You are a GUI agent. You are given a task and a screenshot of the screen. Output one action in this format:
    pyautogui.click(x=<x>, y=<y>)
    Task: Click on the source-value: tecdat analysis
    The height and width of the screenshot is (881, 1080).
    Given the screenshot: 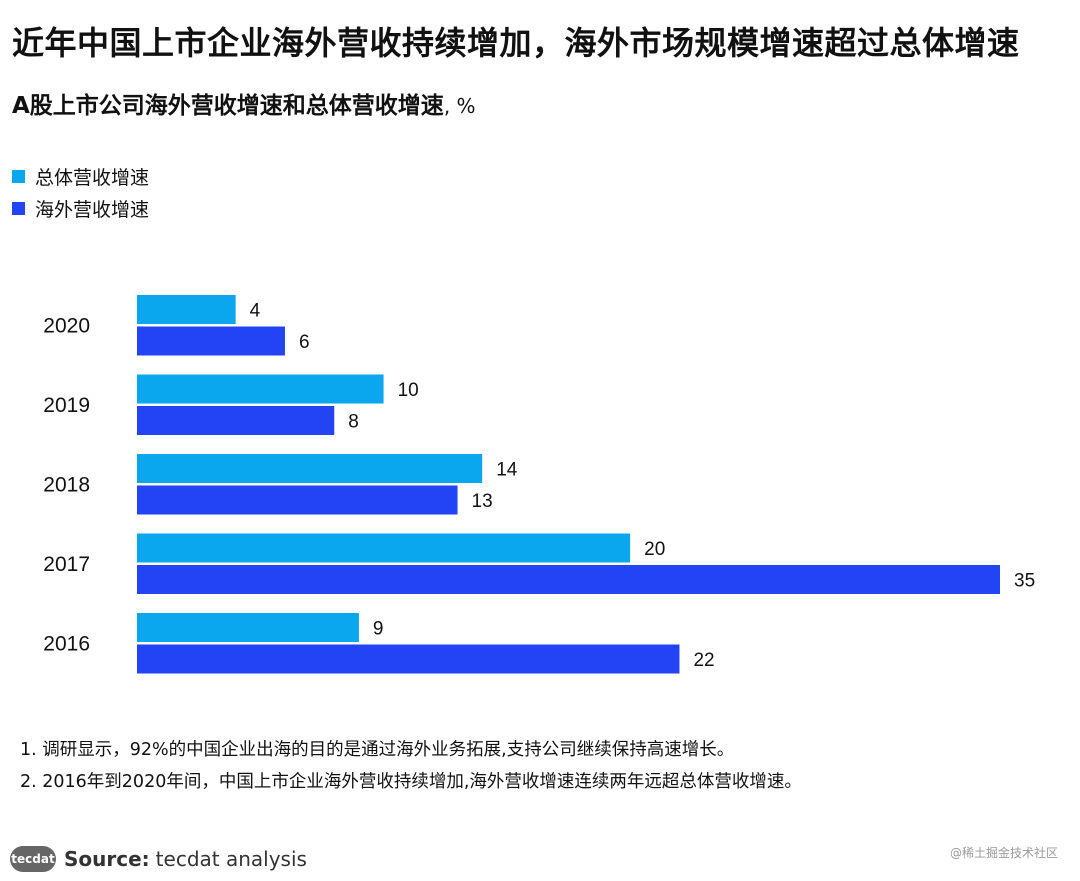 What is the action you would take?
    pyautogui.click(x=231, y=859)
    